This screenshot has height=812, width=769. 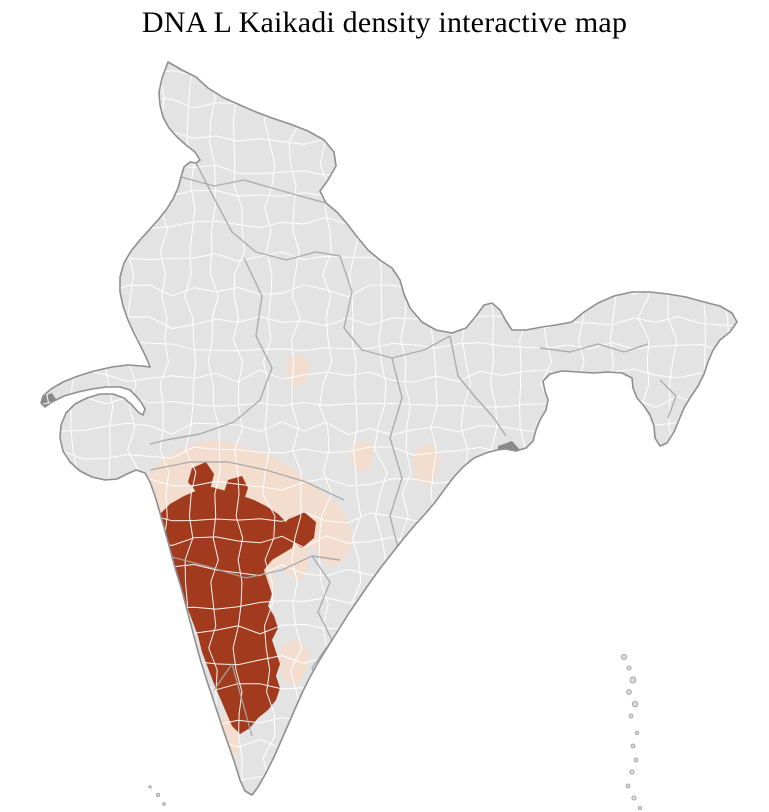 I want to click on island-group, so click(x=395, y=732).